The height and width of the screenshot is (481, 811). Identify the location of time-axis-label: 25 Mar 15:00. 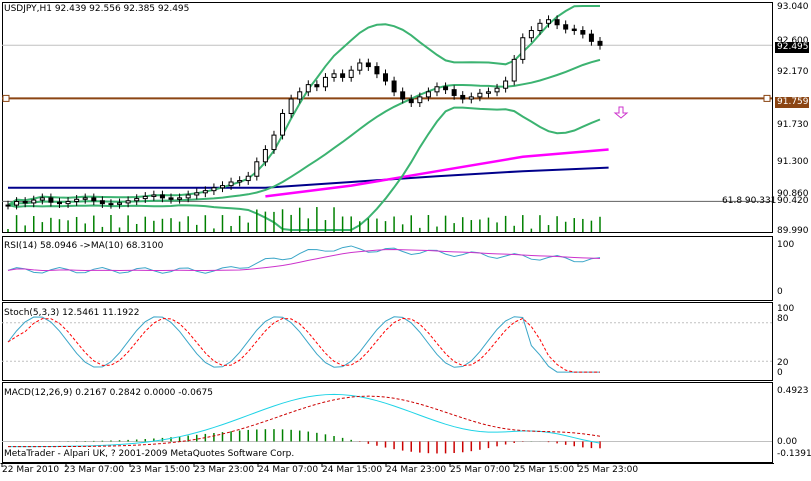
(544, 470).